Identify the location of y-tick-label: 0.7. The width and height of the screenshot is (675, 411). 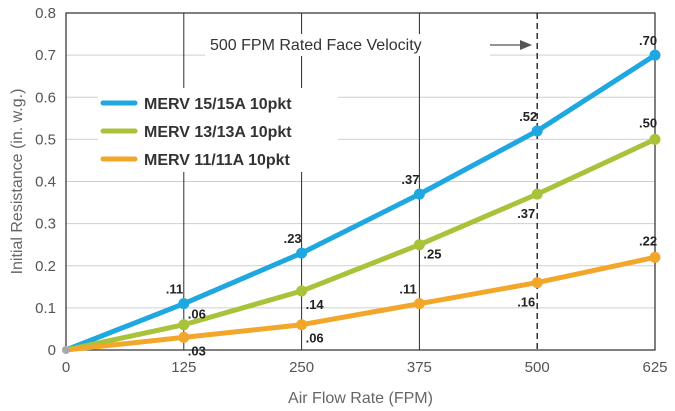
(45, 55).